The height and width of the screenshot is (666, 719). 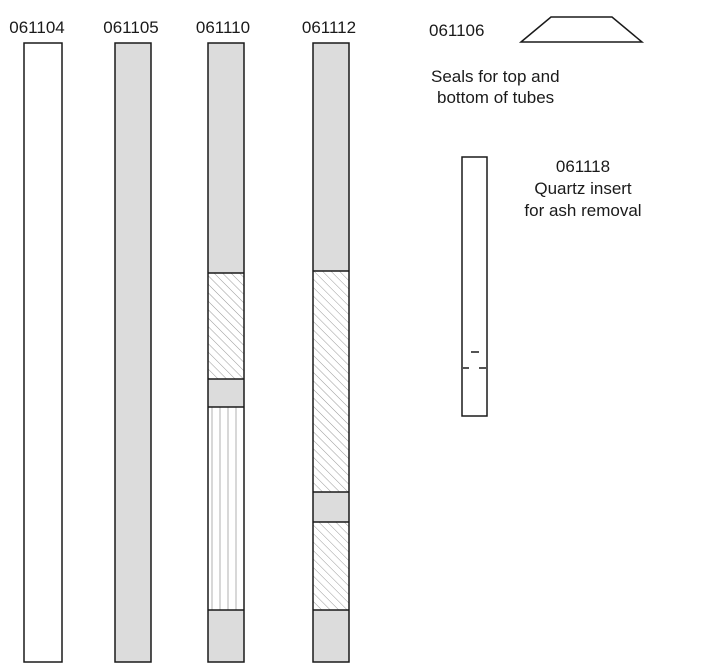 What do you see at coordinates (496, 97) in the screenshot?
I see `seal-caption-line2: bottom of tubes` at bounding box center [496, 97].